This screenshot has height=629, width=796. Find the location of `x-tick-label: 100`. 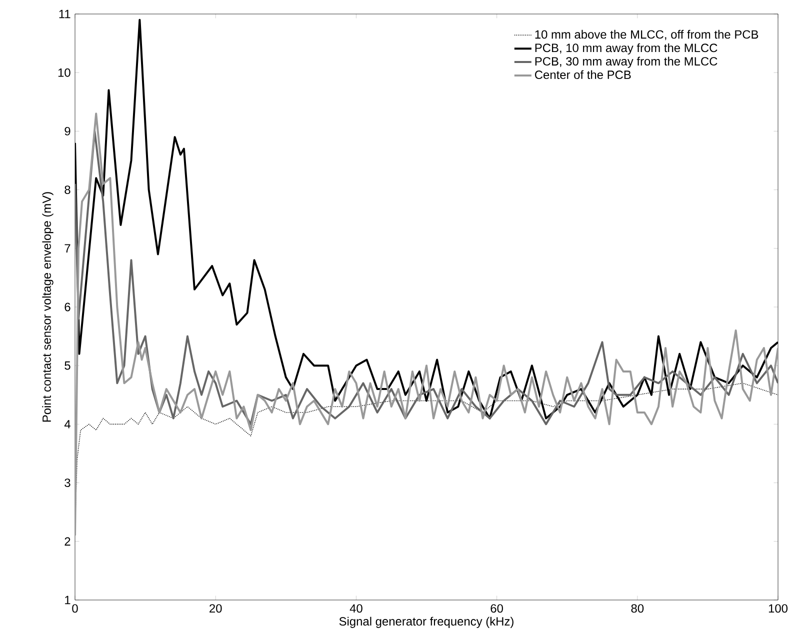

x-tick-label: 100 is located at coordinates (778, 608).